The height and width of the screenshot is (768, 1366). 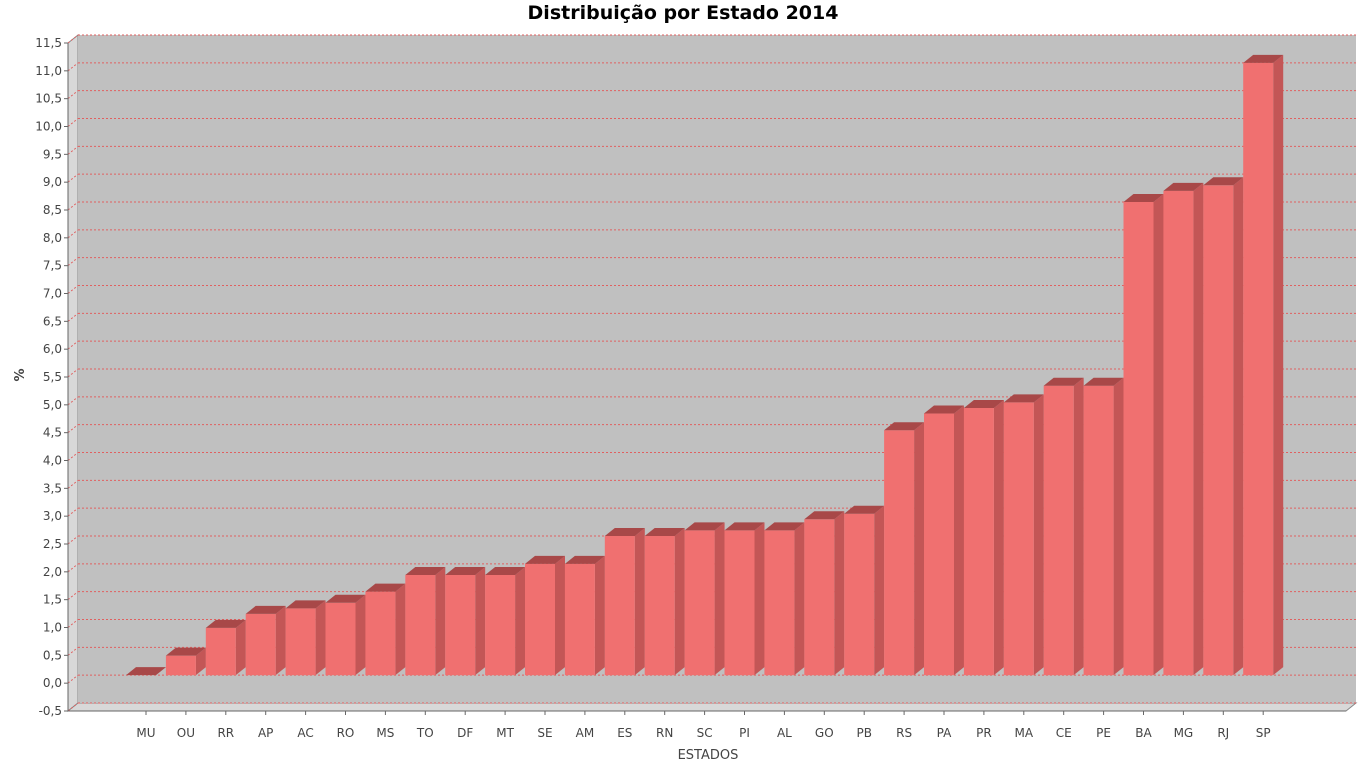 What do you see at coordinates (1263, 733) in the screenshot?
I see `x-tick-label: SP` at bounding box center [1263, 733].